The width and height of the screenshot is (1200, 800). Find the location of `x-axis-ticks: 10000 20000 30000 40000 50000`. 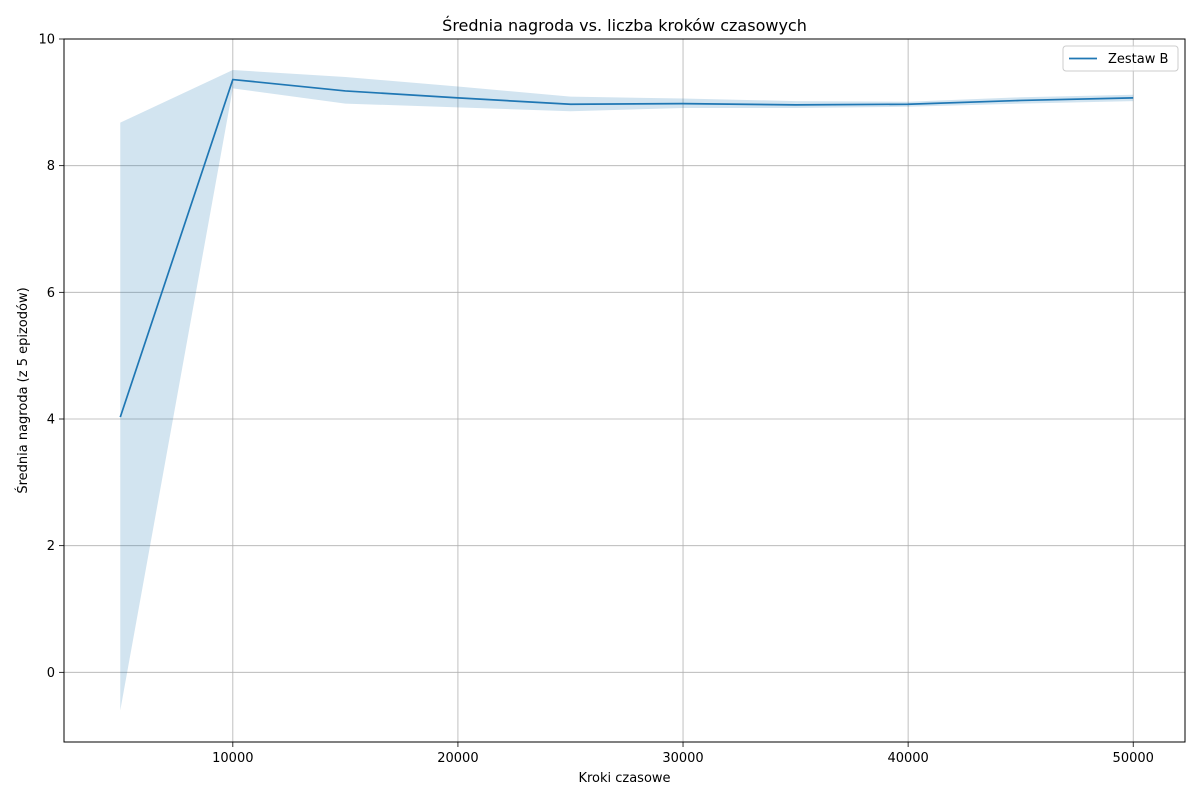

x-axis-ticks: 10000 20000 30000 40000 50000 is located at coordinates (683, 754).